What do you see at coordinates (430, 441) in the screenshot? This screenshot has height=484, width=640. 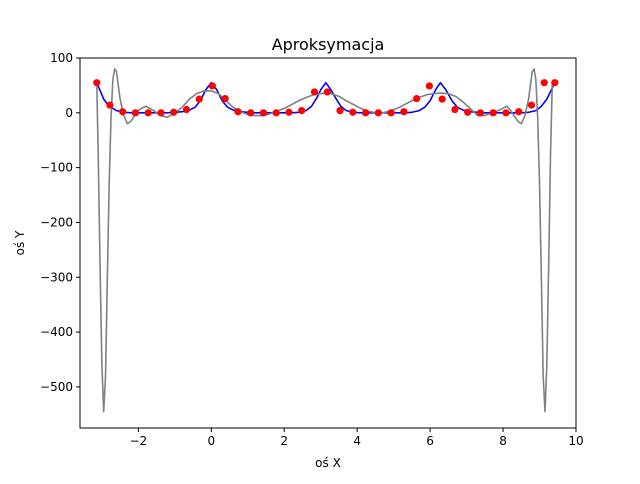 I see `x-tick-label: 6` at bounding box center [430, 441].